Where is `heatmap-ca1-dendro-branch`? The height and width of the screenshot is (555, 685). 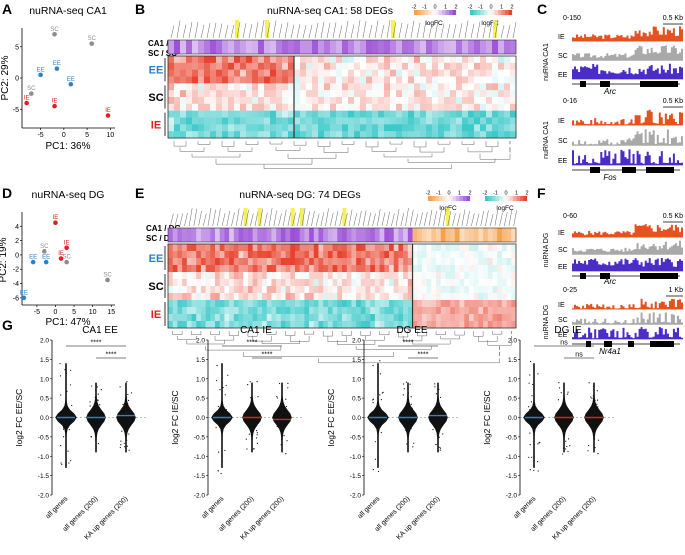
heatmap-ca1-dendro-branch is located at coordinates (228, 144).